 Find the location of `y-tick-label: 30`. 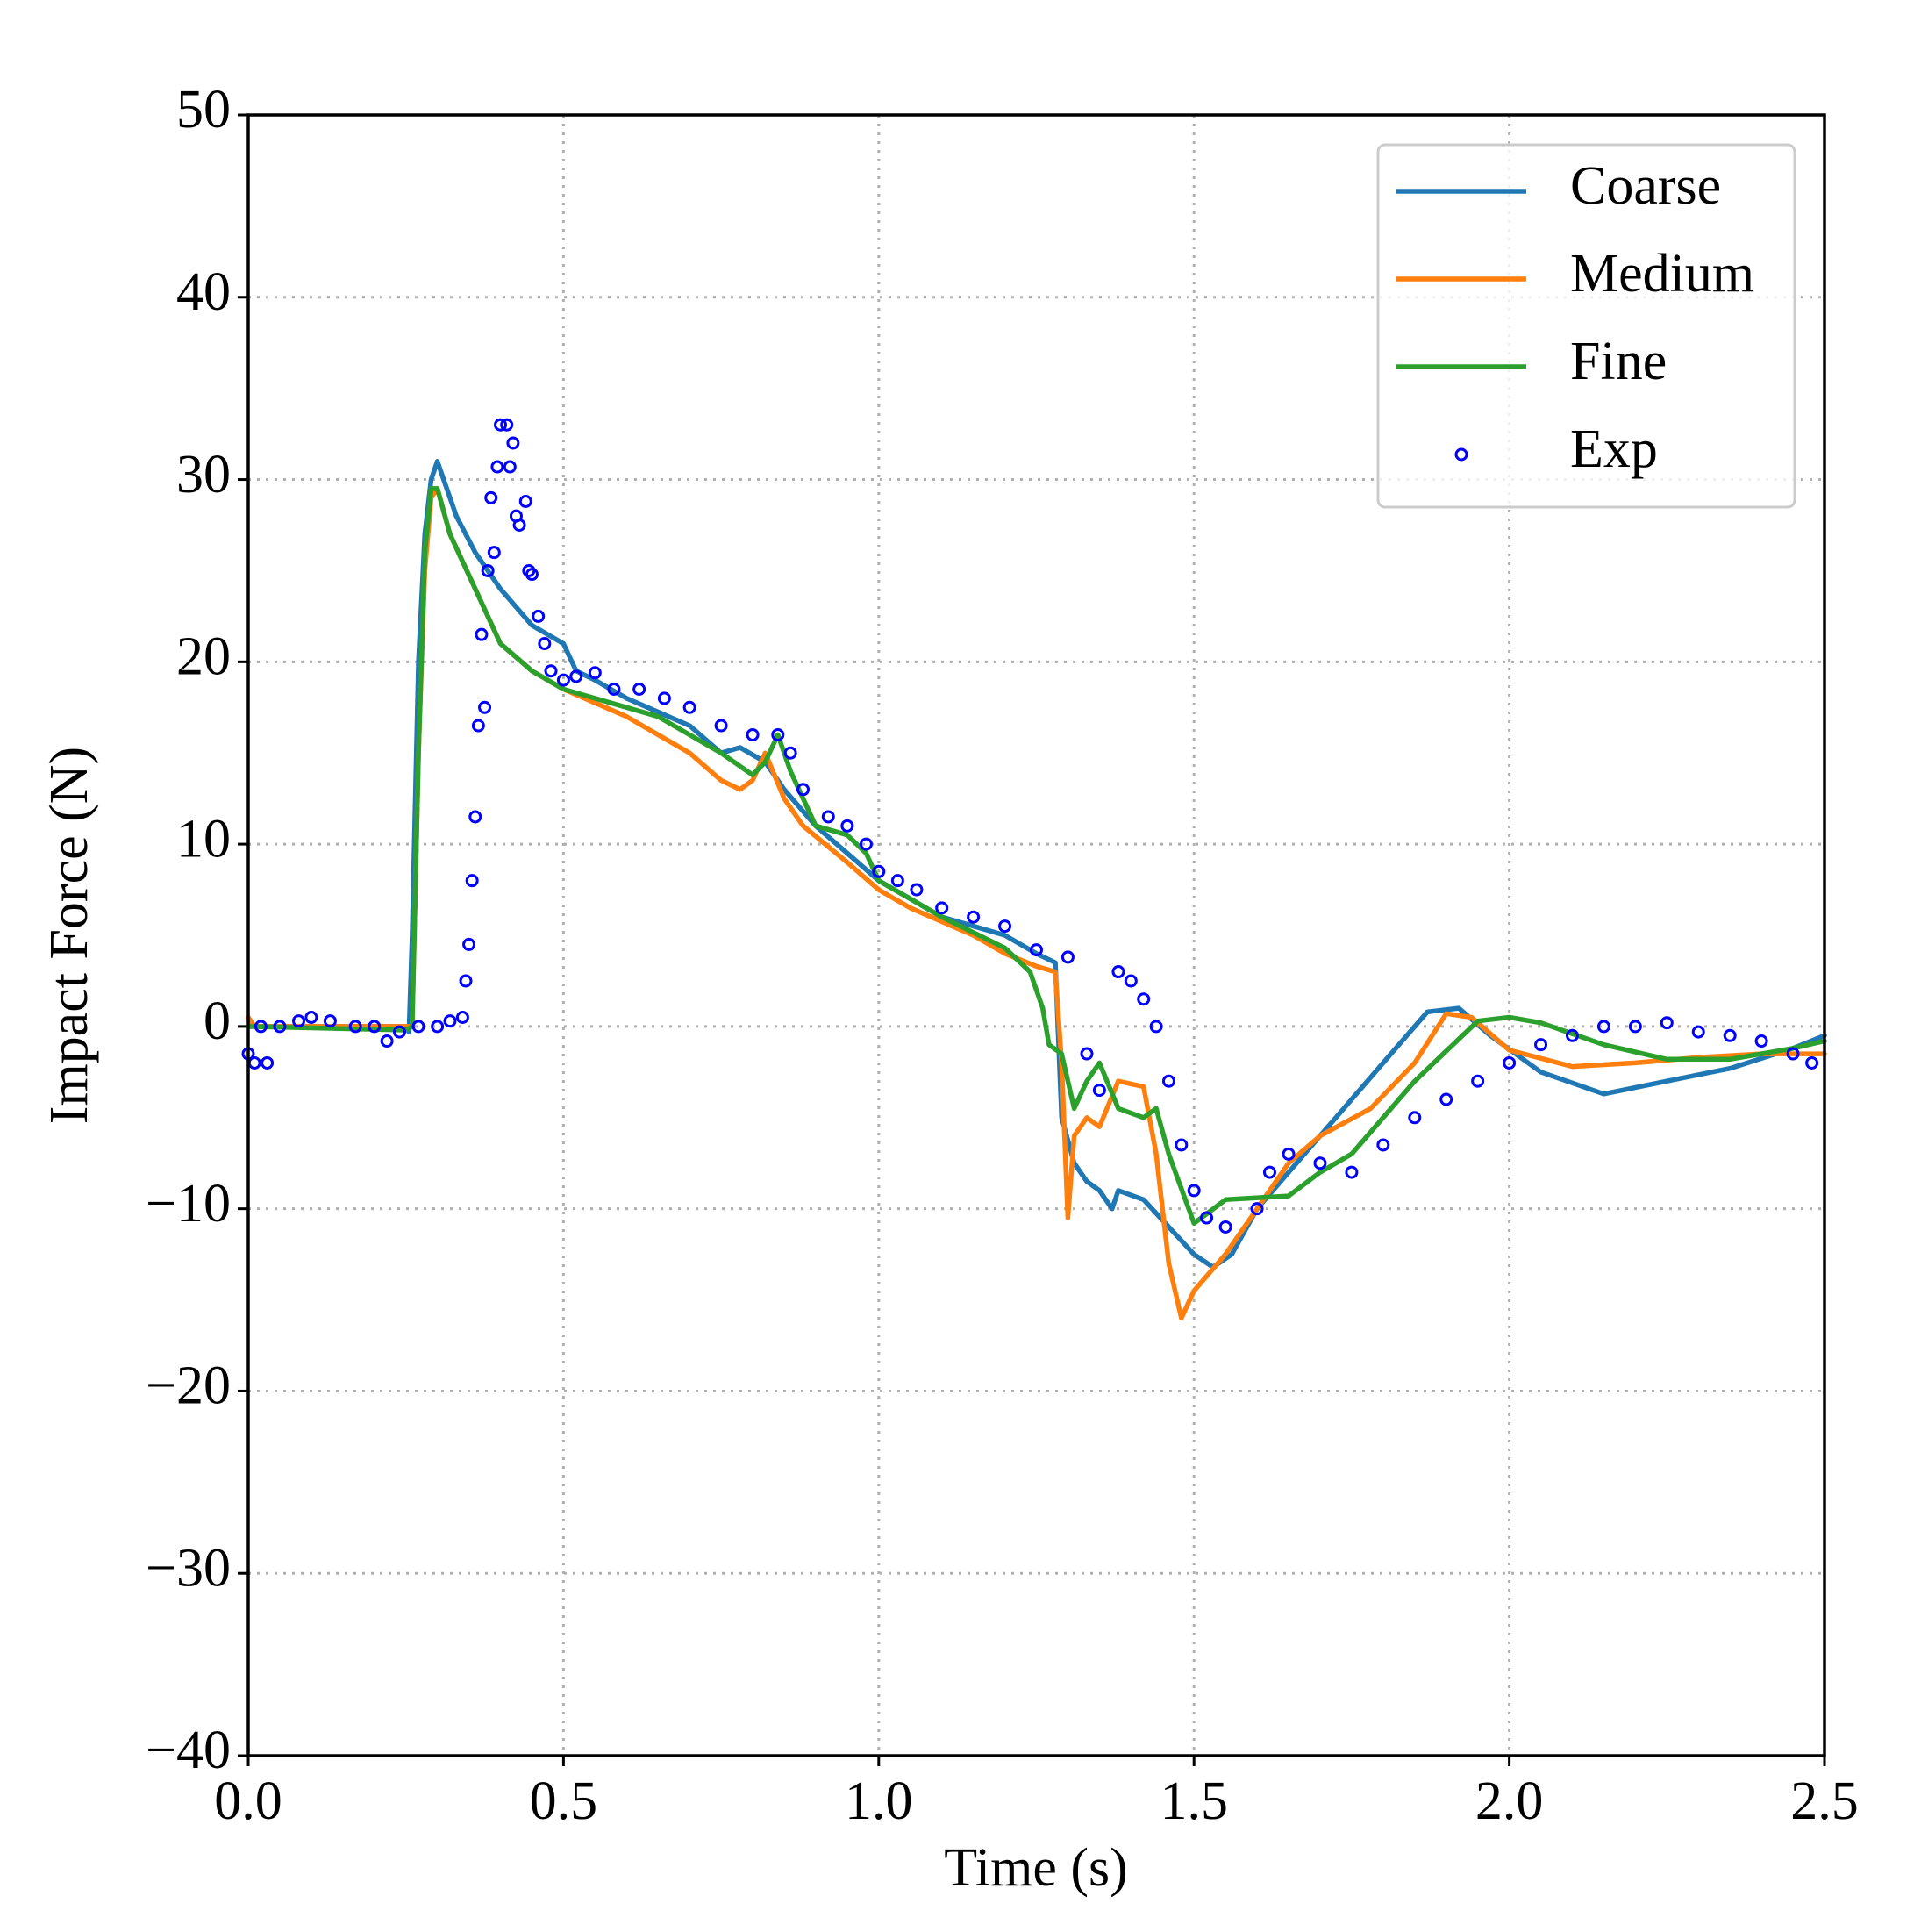

y-tick-label: 30 is located at coordinates (203, 474).